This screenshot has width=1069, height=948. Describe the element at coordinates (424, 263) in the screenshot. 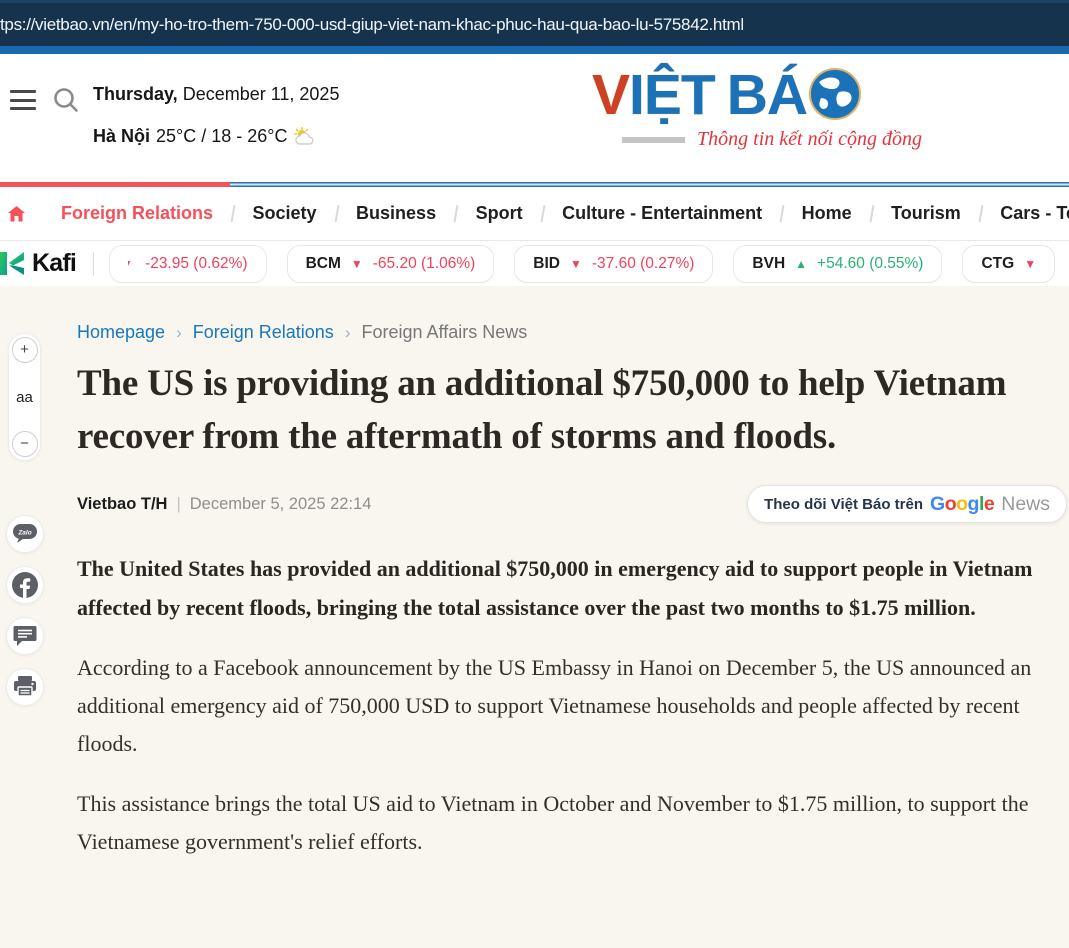

I see `ticker-change: -65.20 (1.06%)` at that location.